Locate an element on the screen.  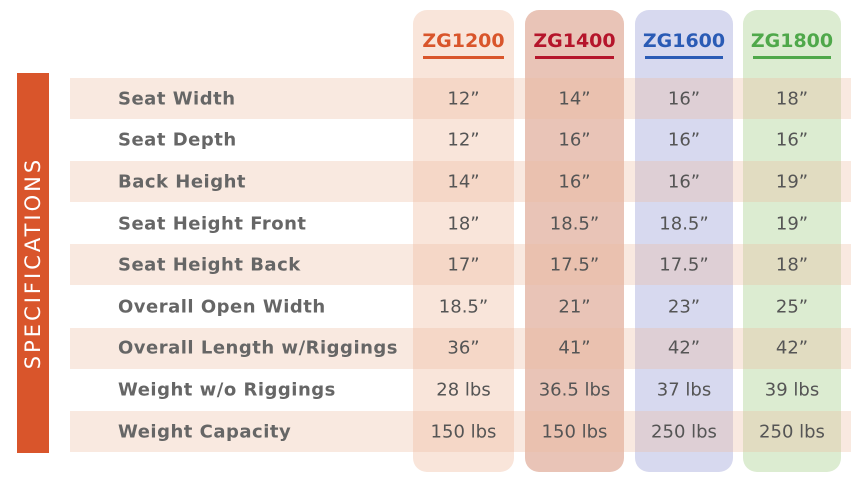
cell-value: 23” is located at coordinates (684, 307).